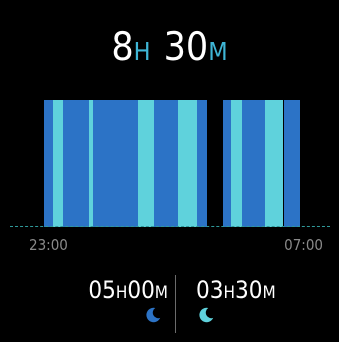  What do you see at coordinates (48, 245) in the screenshot?
I see `timeline-start-label: 23:00` at bounding box center [48, 245].